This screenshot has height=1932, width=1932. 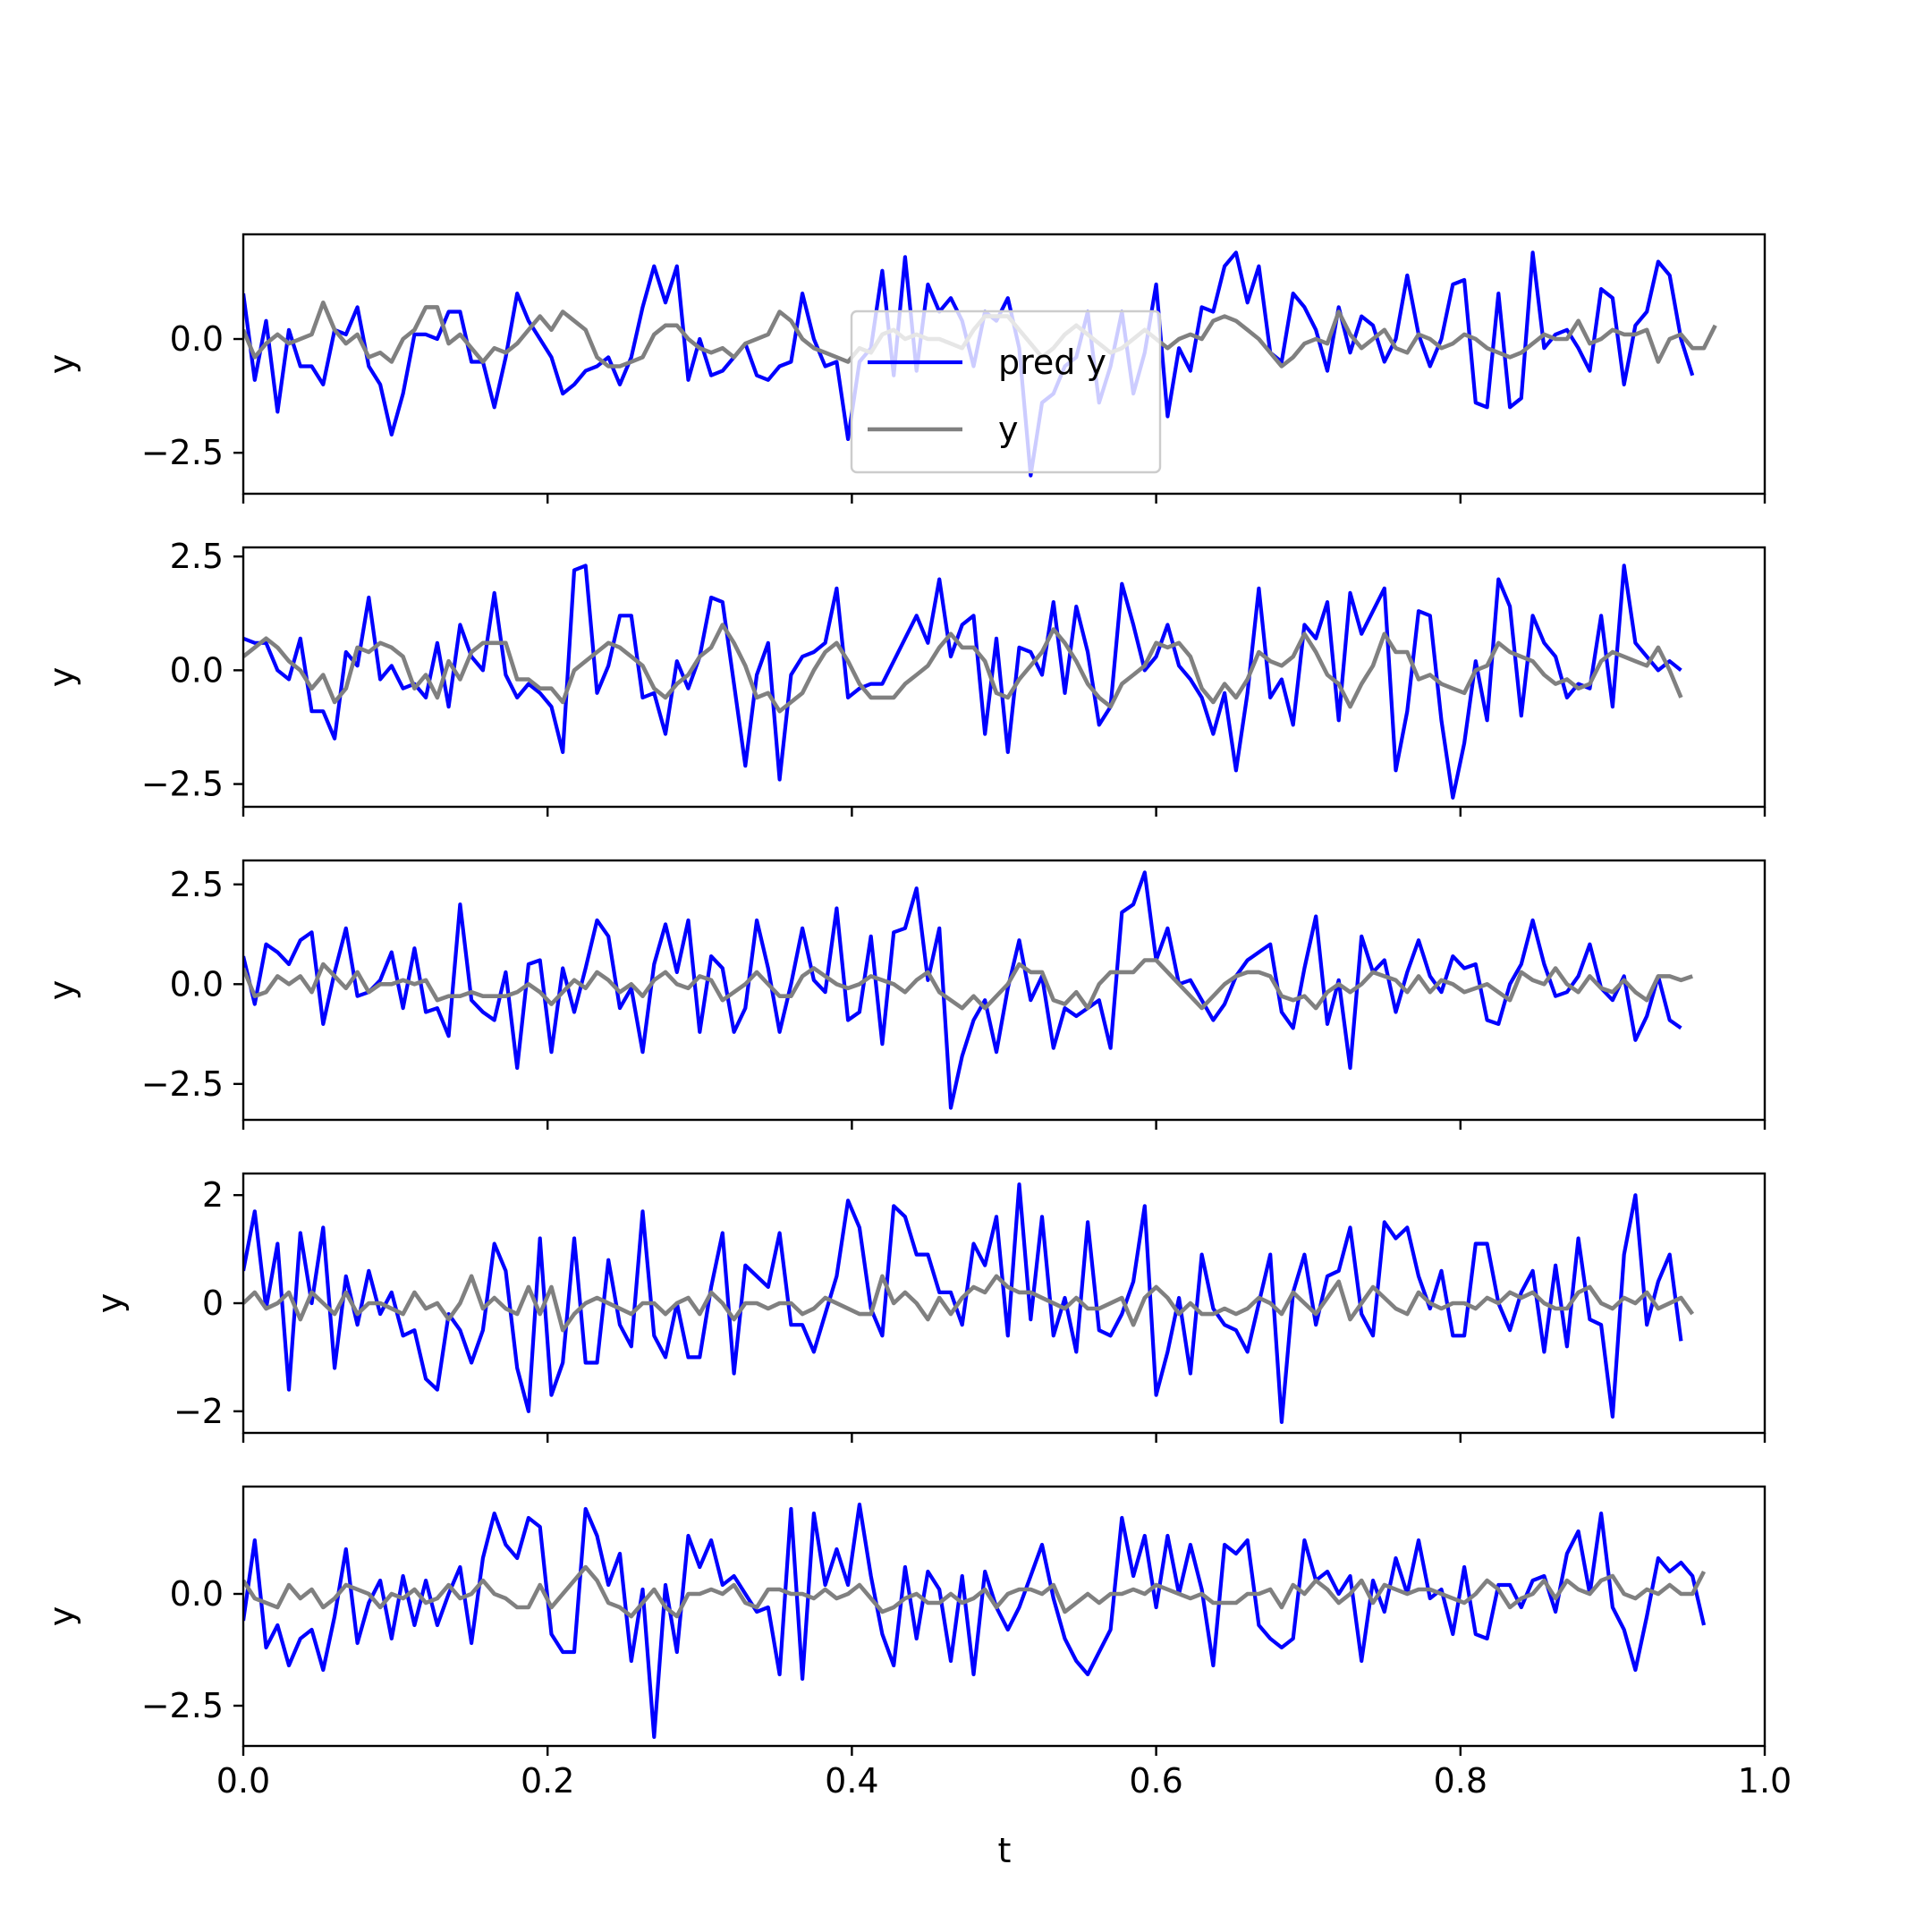 I want to click on subplot-3: −2.5 0.0 2.5 y, so click(x=904, y=994).